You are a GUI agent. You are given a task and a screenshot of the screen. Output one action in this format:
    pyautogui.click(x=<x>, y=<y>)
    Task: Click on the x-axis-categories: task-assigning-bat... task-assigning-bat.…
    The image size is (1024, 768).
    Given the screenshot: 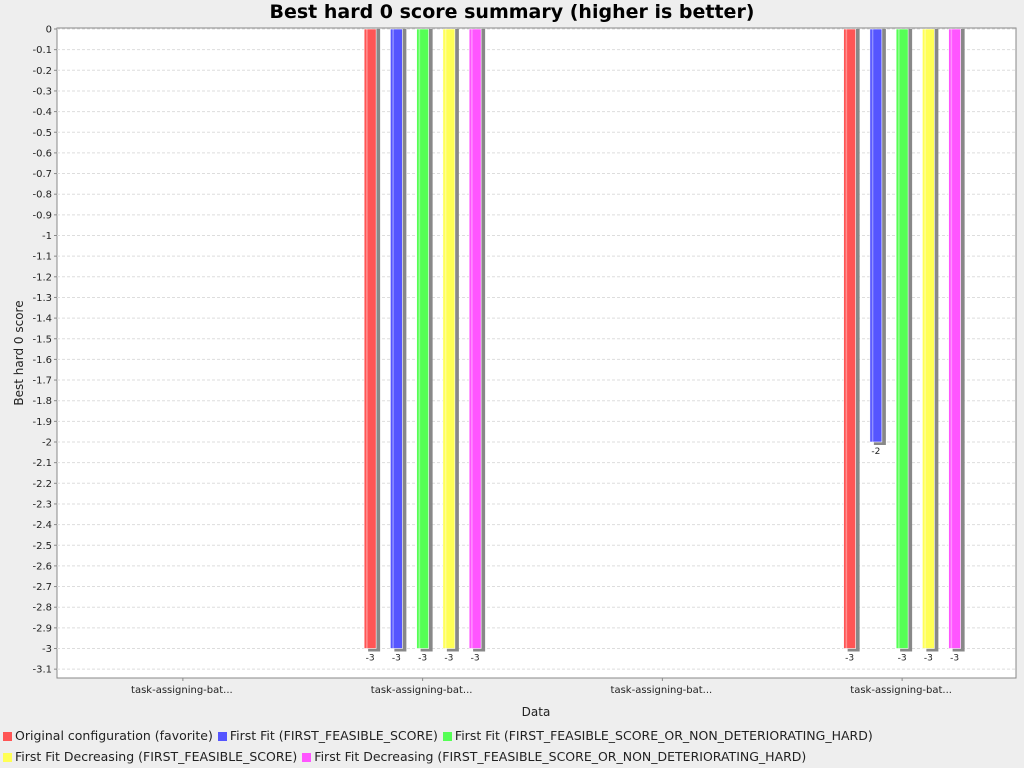 What is the action you would take?
    pyautogui.click(x=541, y=687)
    